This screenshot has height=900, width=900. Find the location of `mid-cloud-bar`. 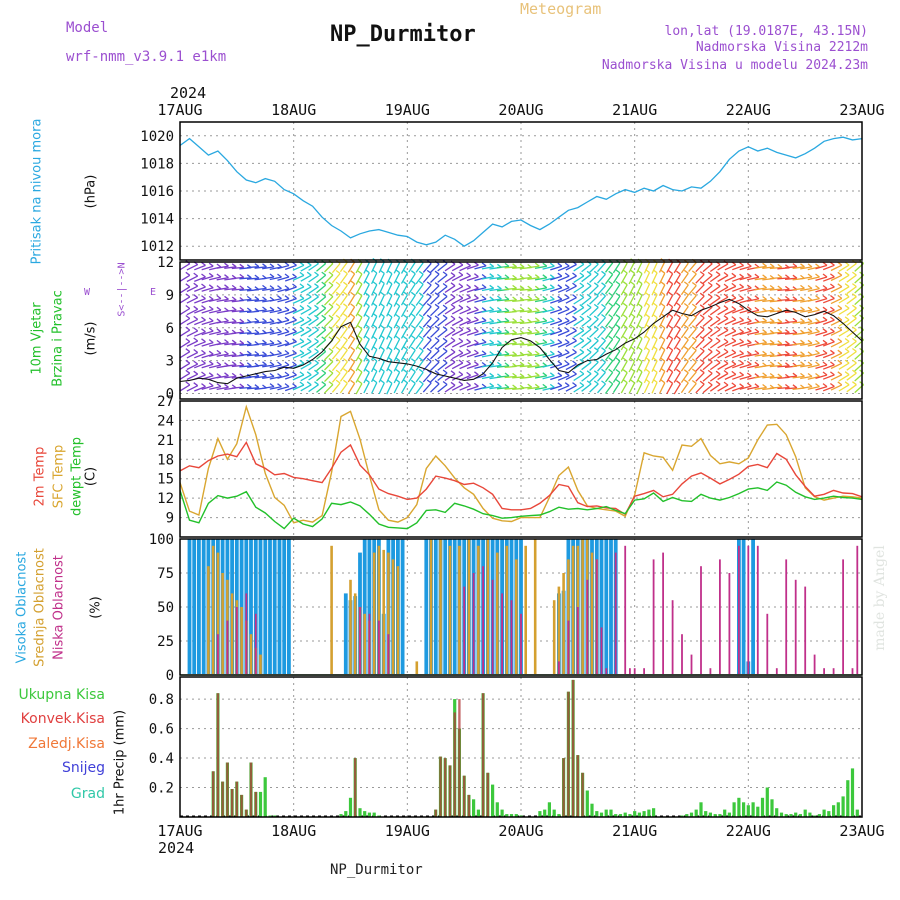

mid-cloud-bar is located at coordinates (350, 626).